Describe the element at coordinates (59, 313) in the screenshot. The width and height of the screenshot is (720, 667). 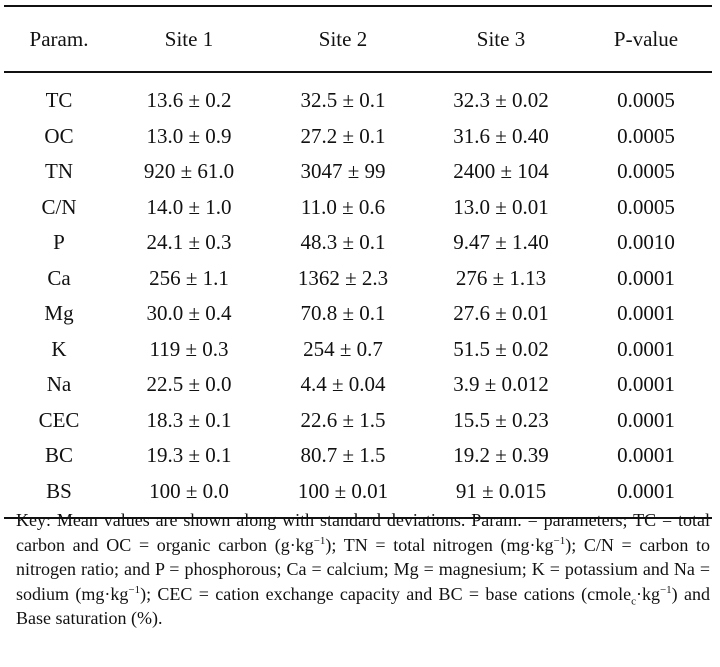
I see `cell-param: Mg` at that location.